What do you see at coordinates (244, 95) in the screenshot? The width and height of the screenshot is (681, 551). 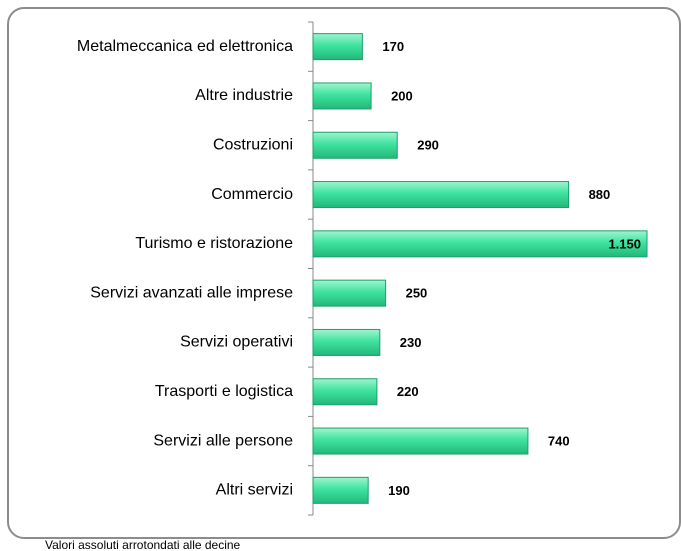 I see `category-label: Altre industrie` at bounding box center [244, 95].